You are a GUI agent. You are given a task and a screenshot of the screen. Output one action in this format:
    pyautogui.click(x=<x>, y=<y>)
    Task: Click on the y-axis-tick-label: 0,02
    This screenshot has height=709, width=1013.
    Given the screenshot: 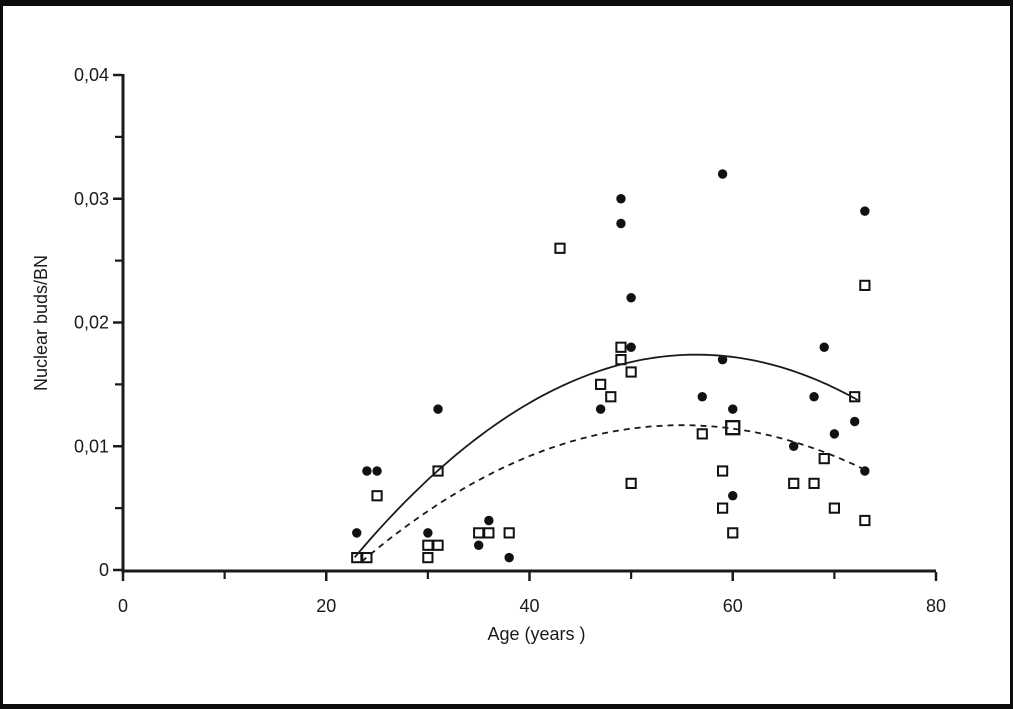 What is the action you would take?
    pyautogui.click(x=91, y=323)
    